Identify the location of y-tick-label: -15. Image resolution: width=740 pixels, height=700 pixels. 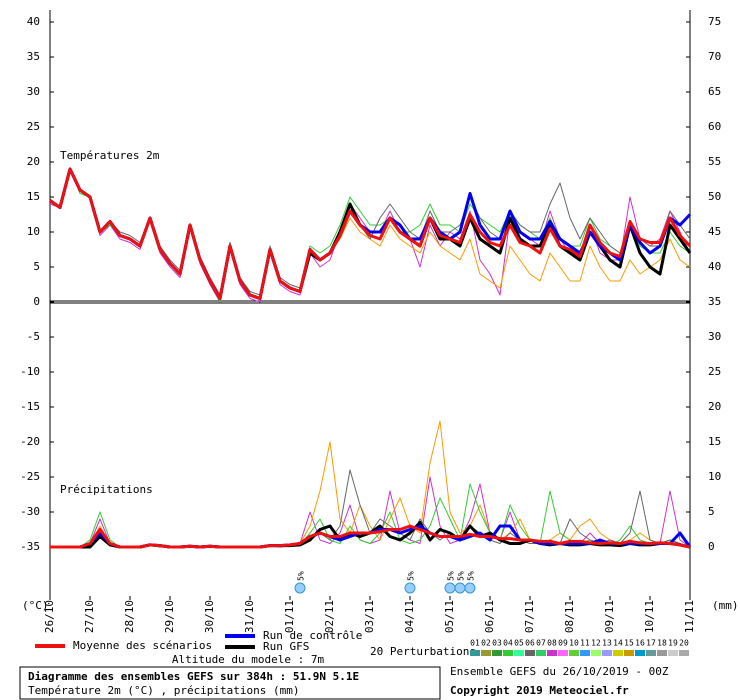
(30, 406).